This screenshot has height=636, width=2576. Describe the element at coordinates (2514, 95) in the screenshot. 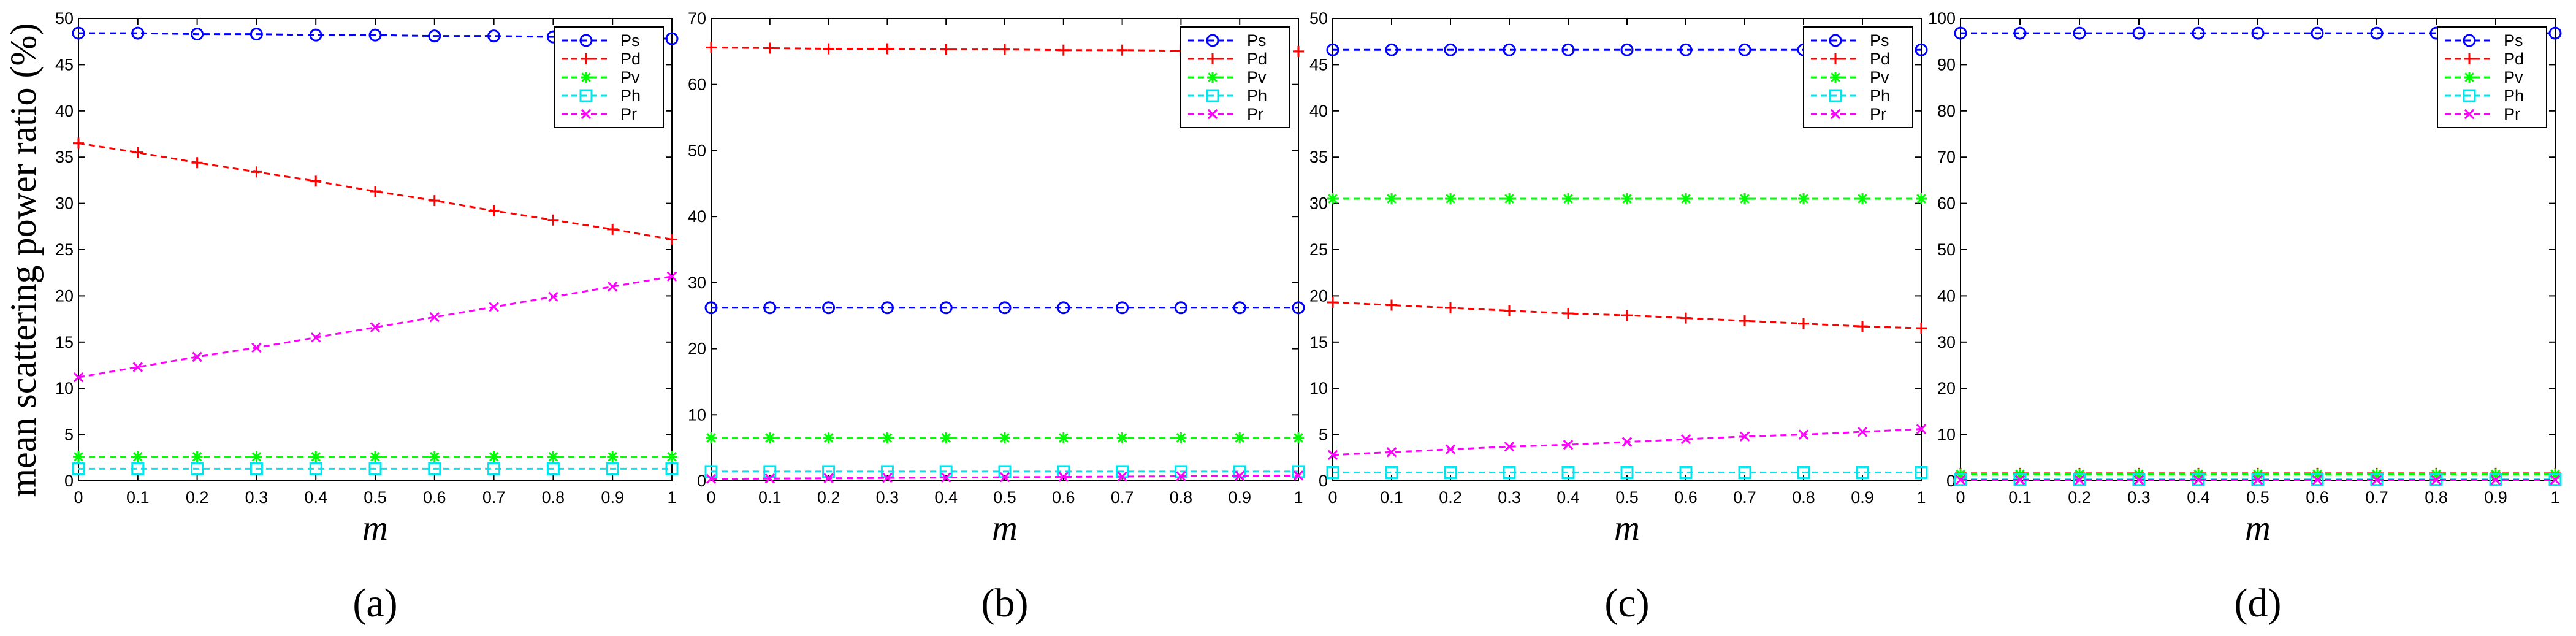

I see `legend-label-ph: Ph` at that location.